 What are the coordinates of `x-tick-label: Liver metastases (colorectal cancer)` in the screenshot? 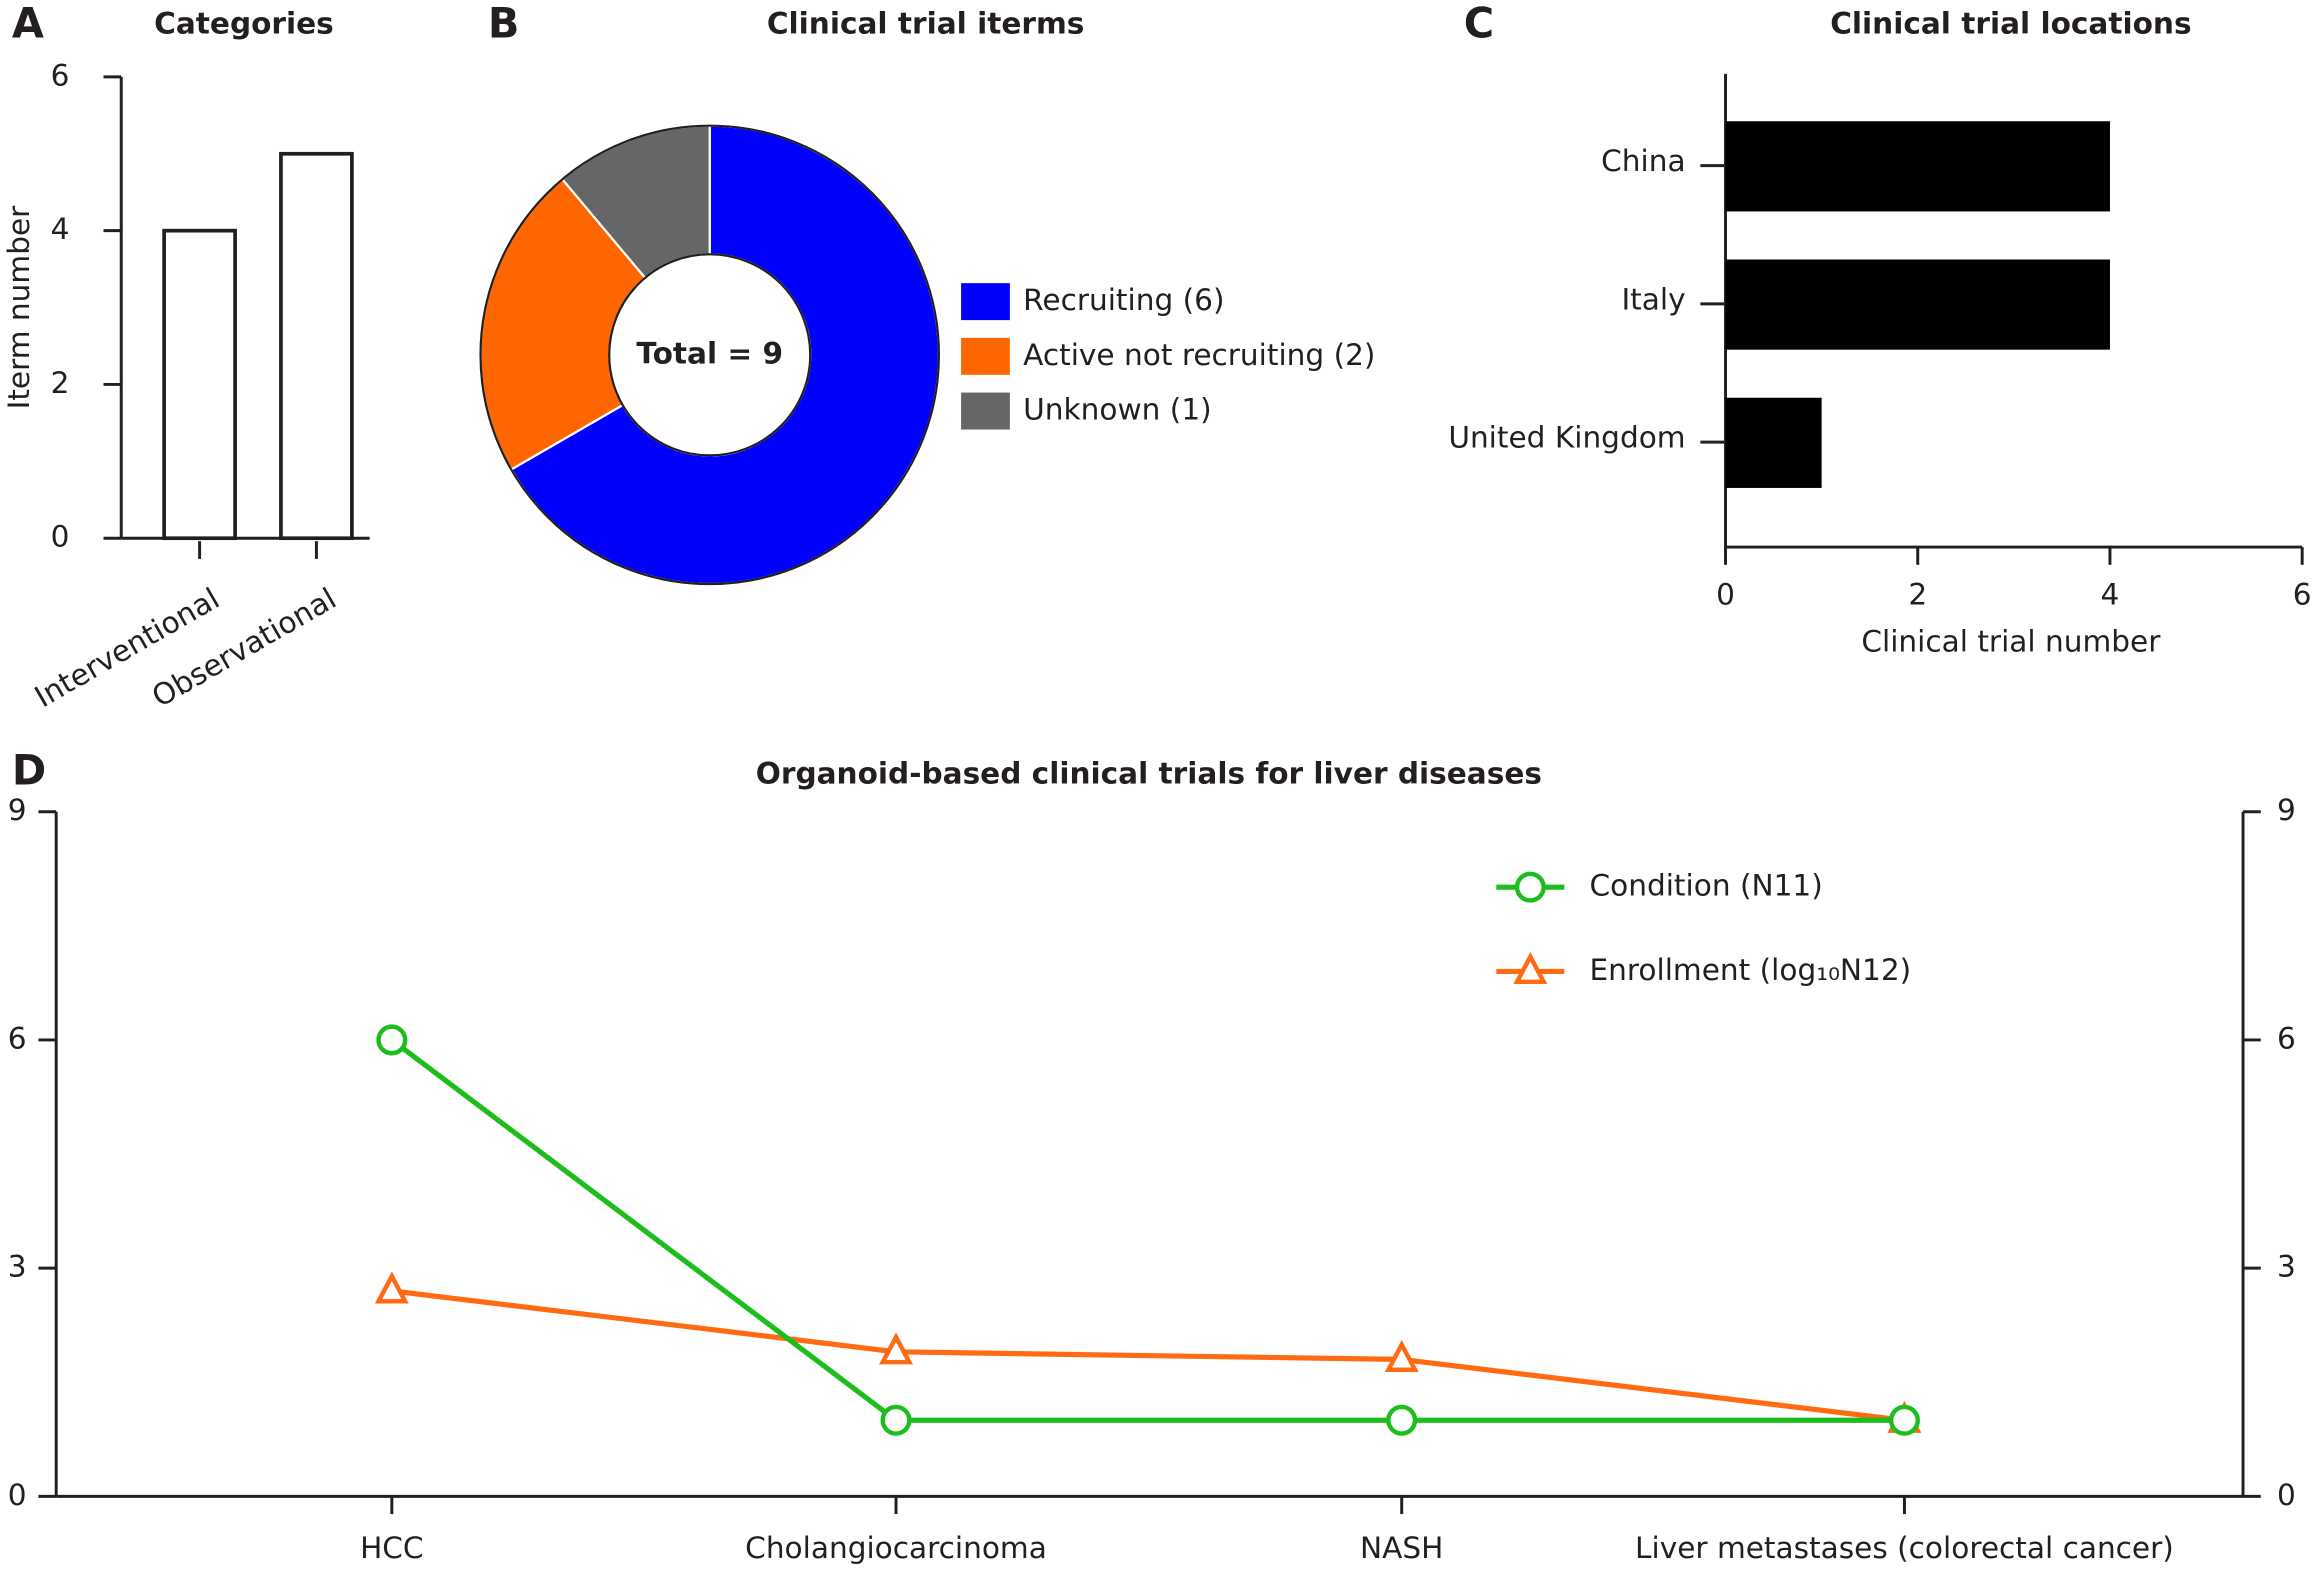 It's located at (1904, 1548).